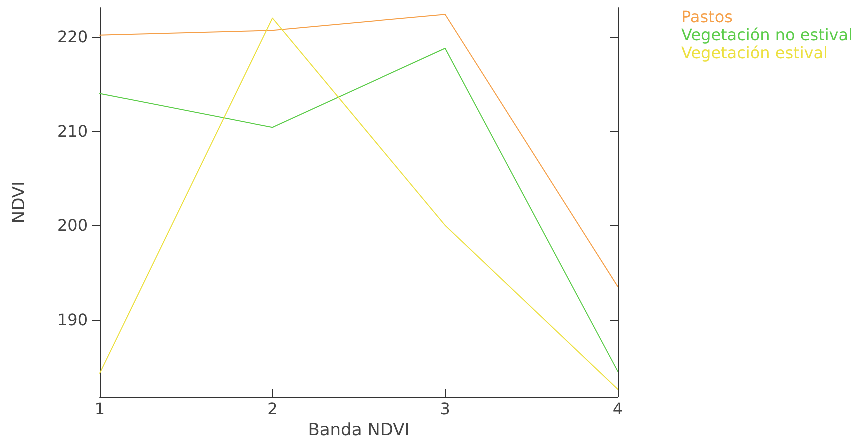 The image size is (860, 447). I want to click on x-axis-title: Banda NDVI, so click(359, 430).